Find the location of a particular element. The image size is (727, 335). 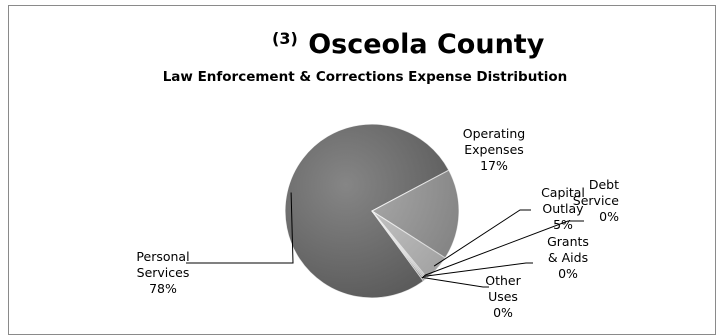

chart-title-prefix: (3) is located at coordinates (285, 38).